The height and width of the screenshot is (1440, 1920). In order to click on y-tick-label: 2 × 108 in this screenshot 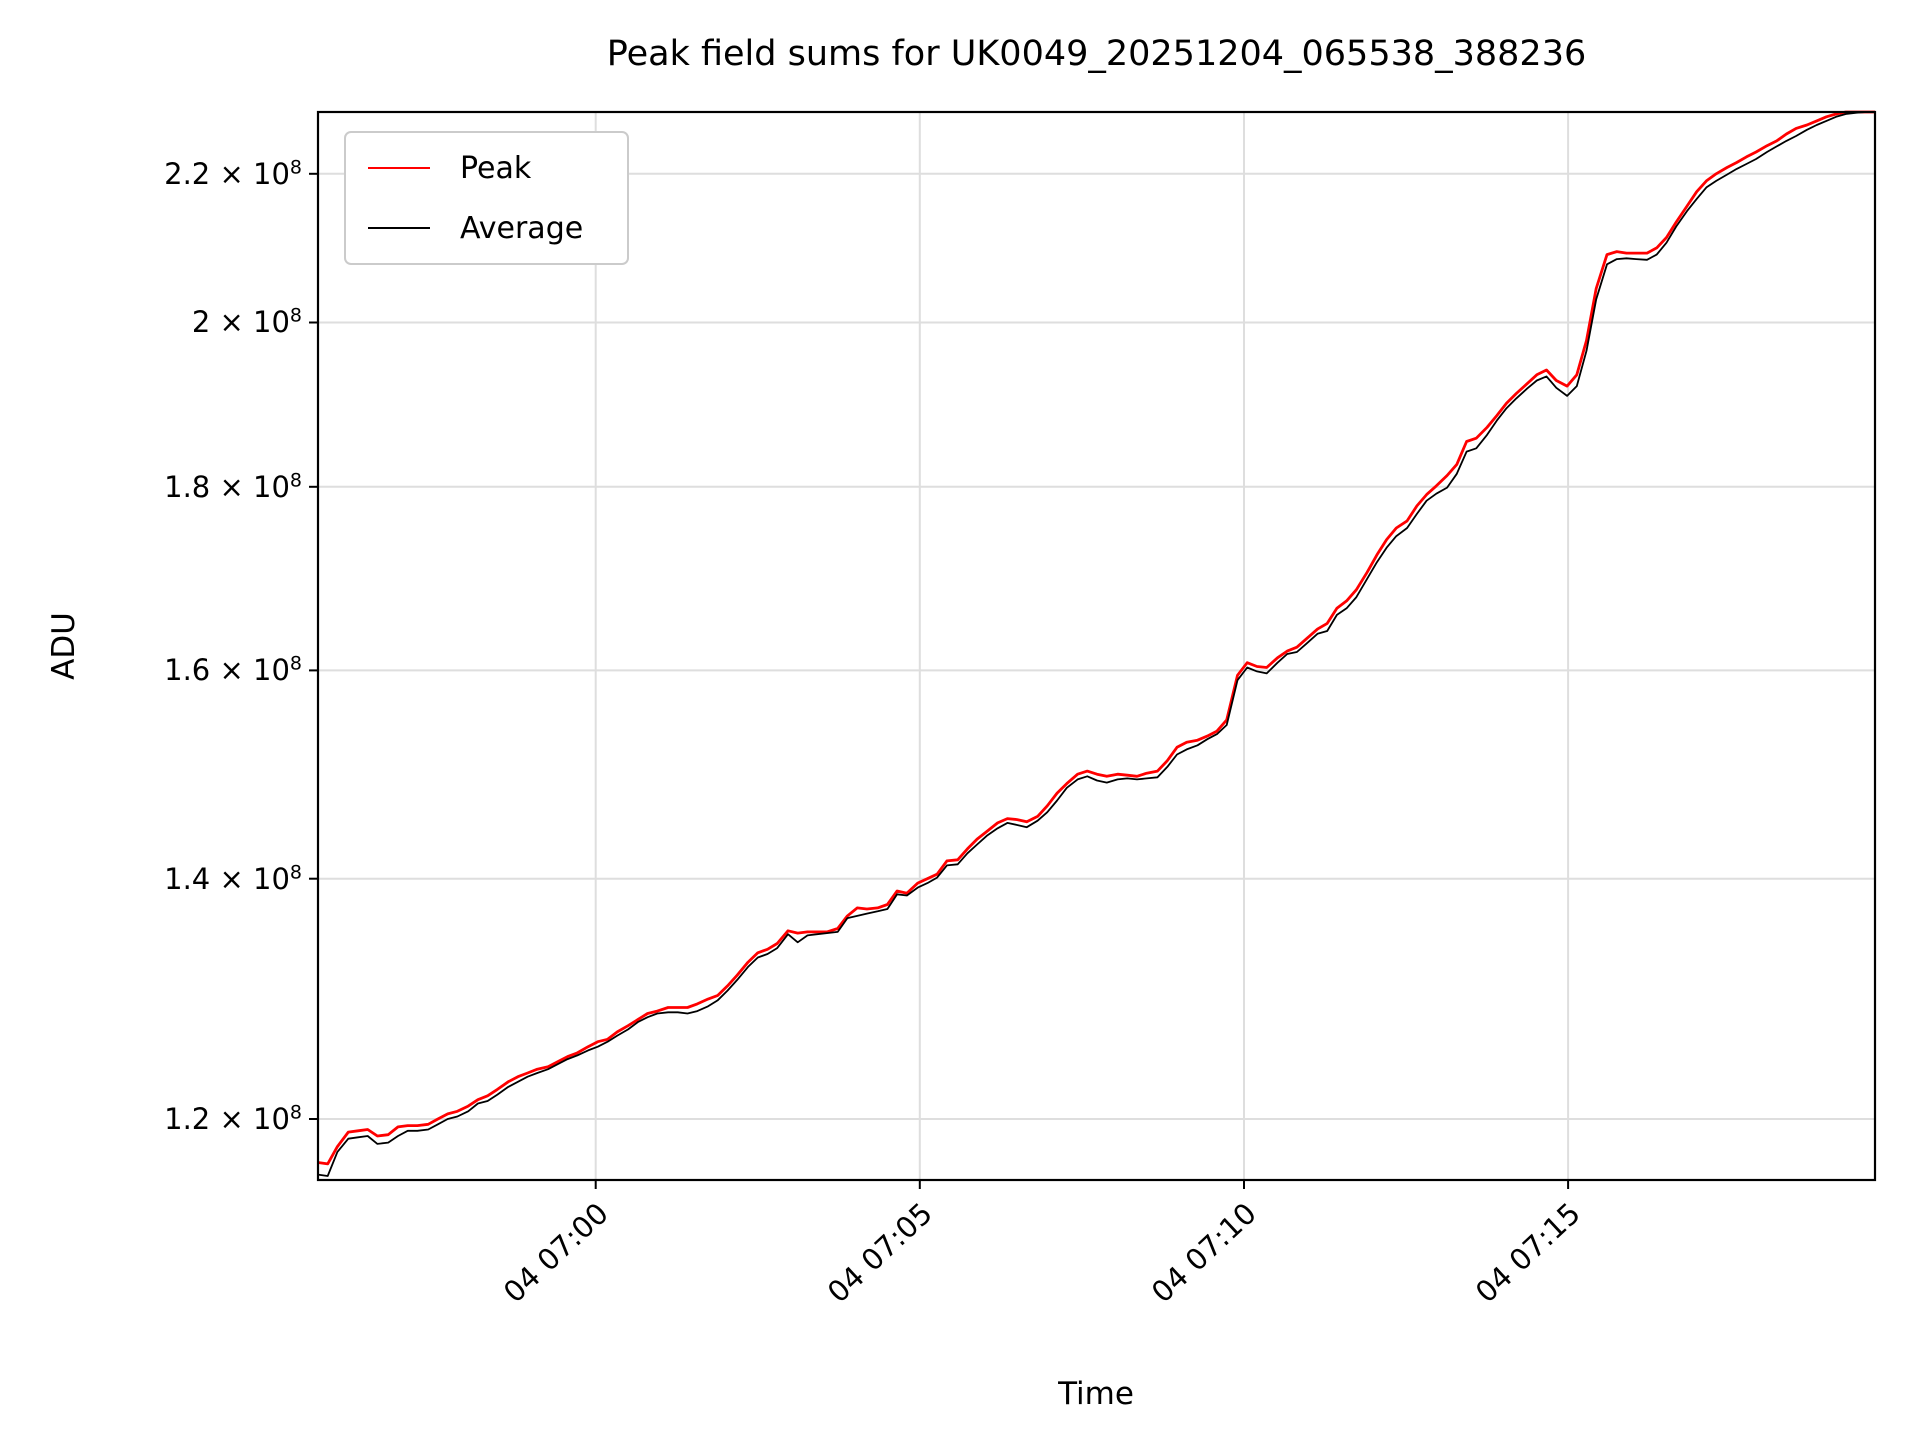, I will do `click(246, 322)`.